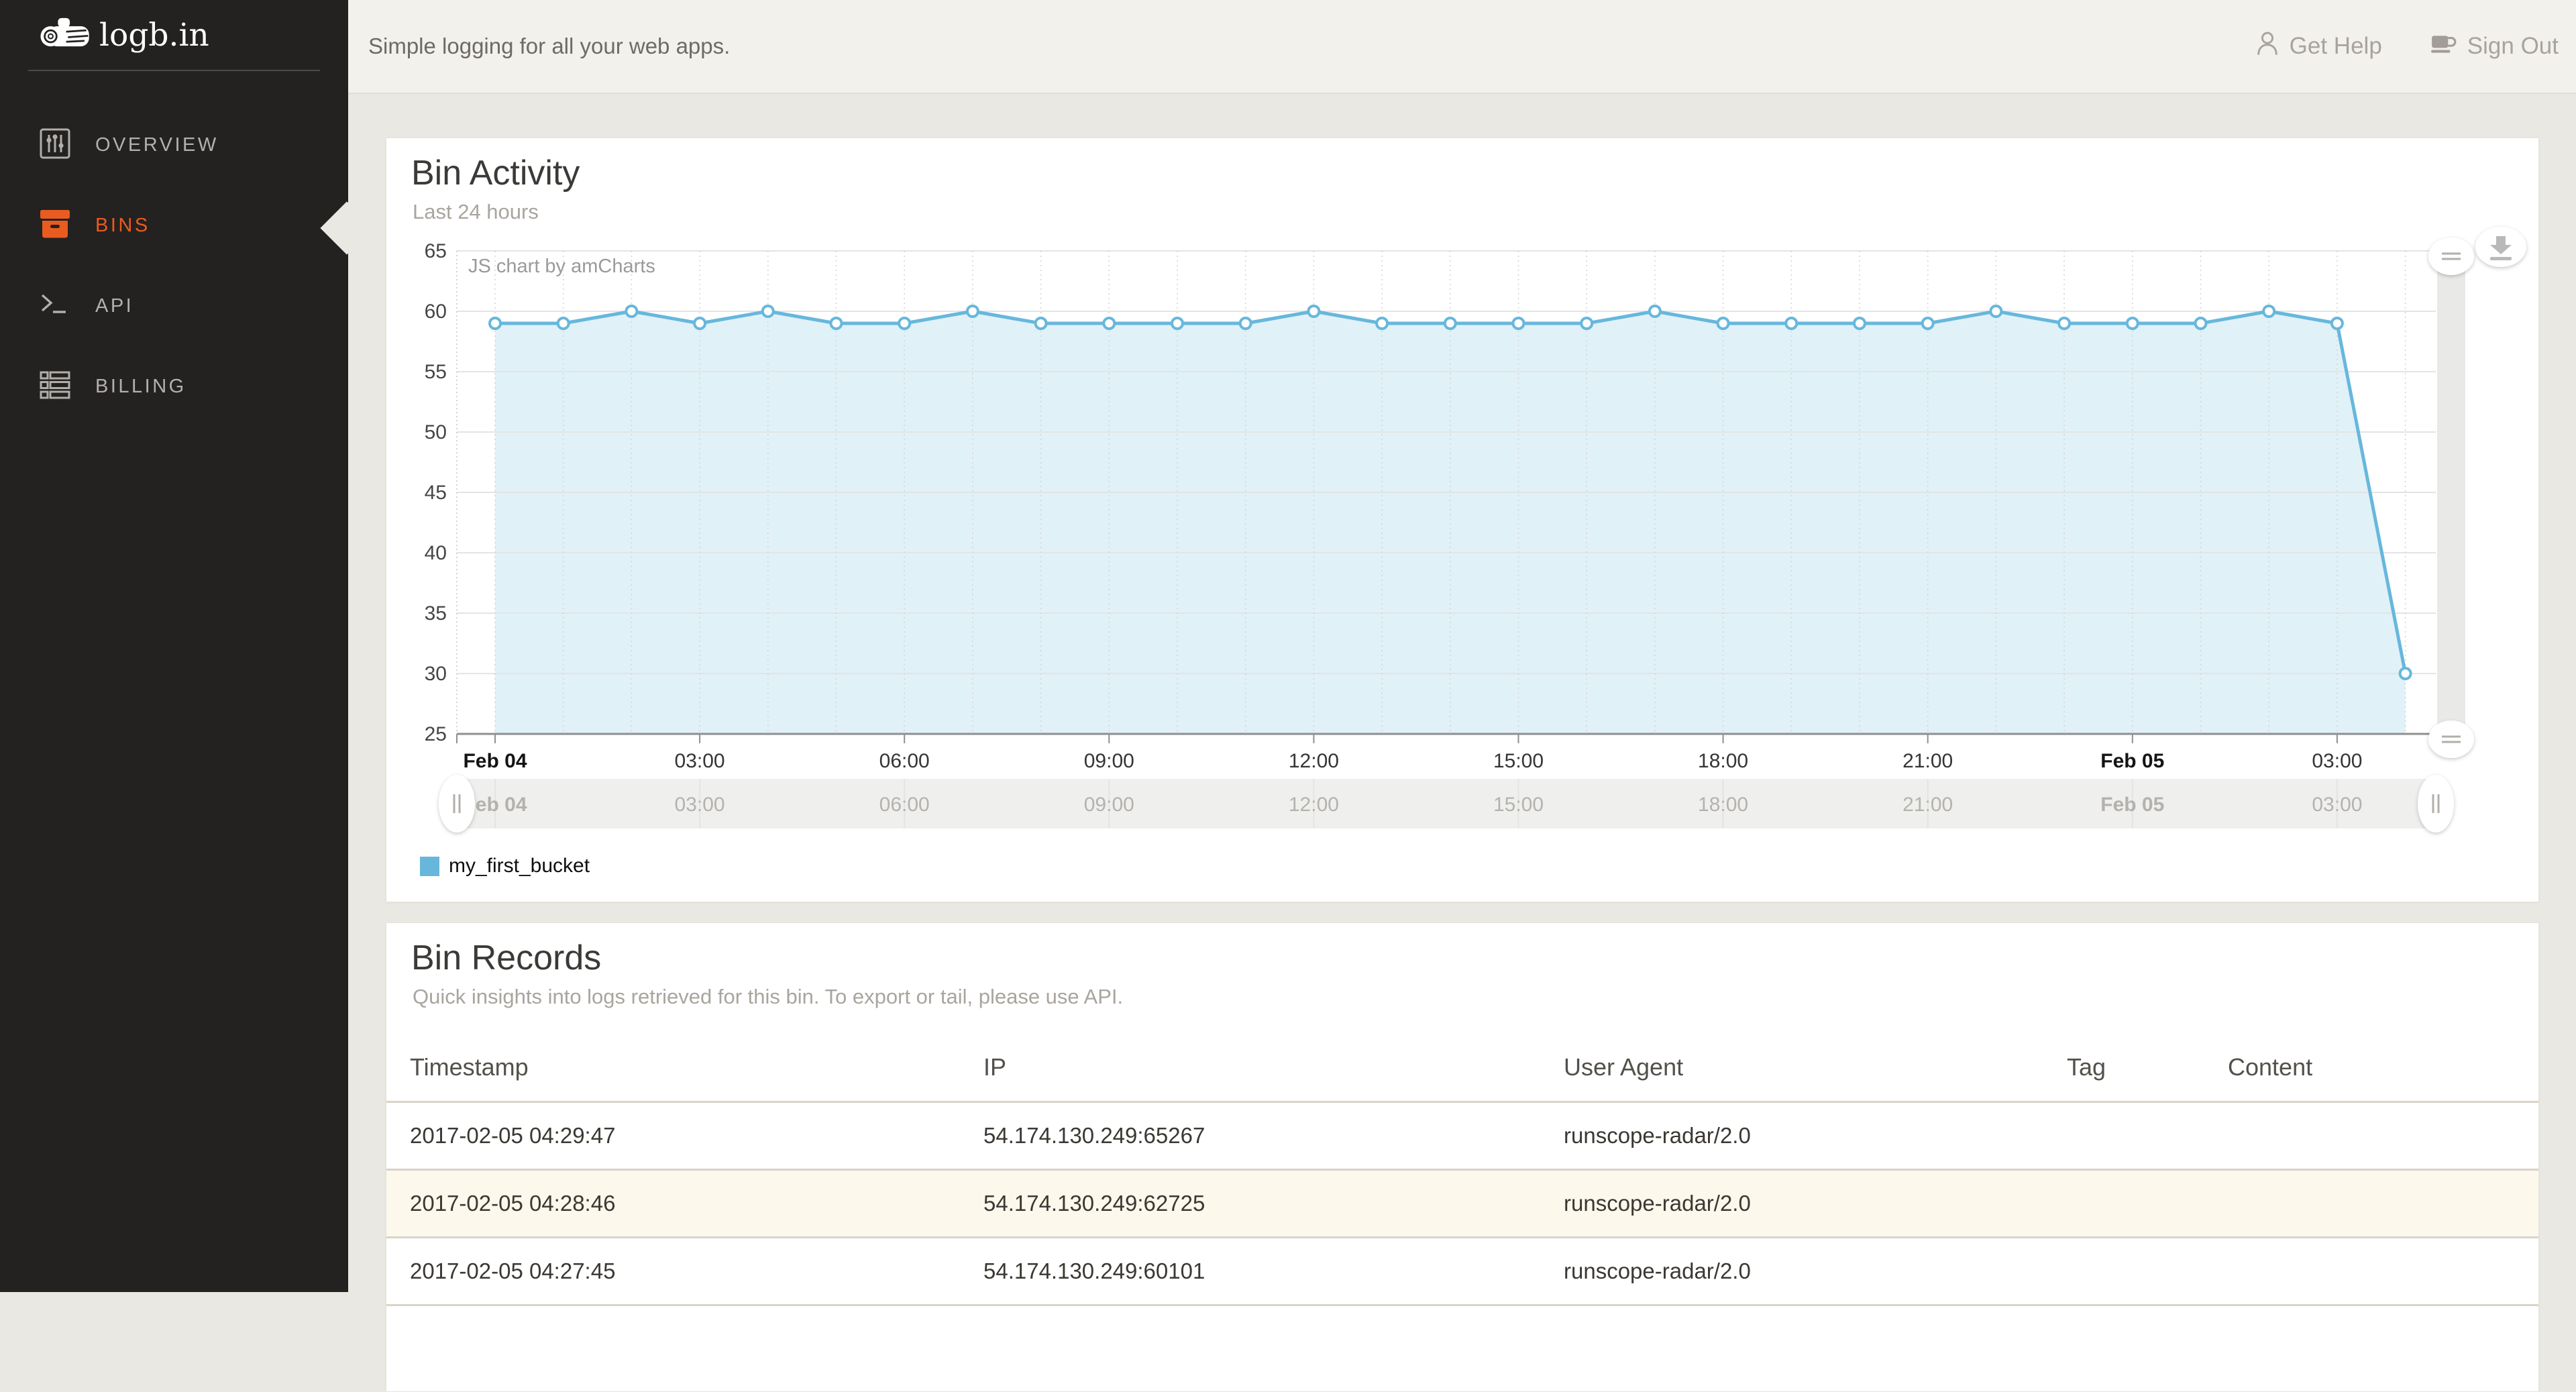  What do you see at coordinates (2436, 804) in the screenshot?
I see `scrollbar-handle-right` at bounding box center [2436, 804].